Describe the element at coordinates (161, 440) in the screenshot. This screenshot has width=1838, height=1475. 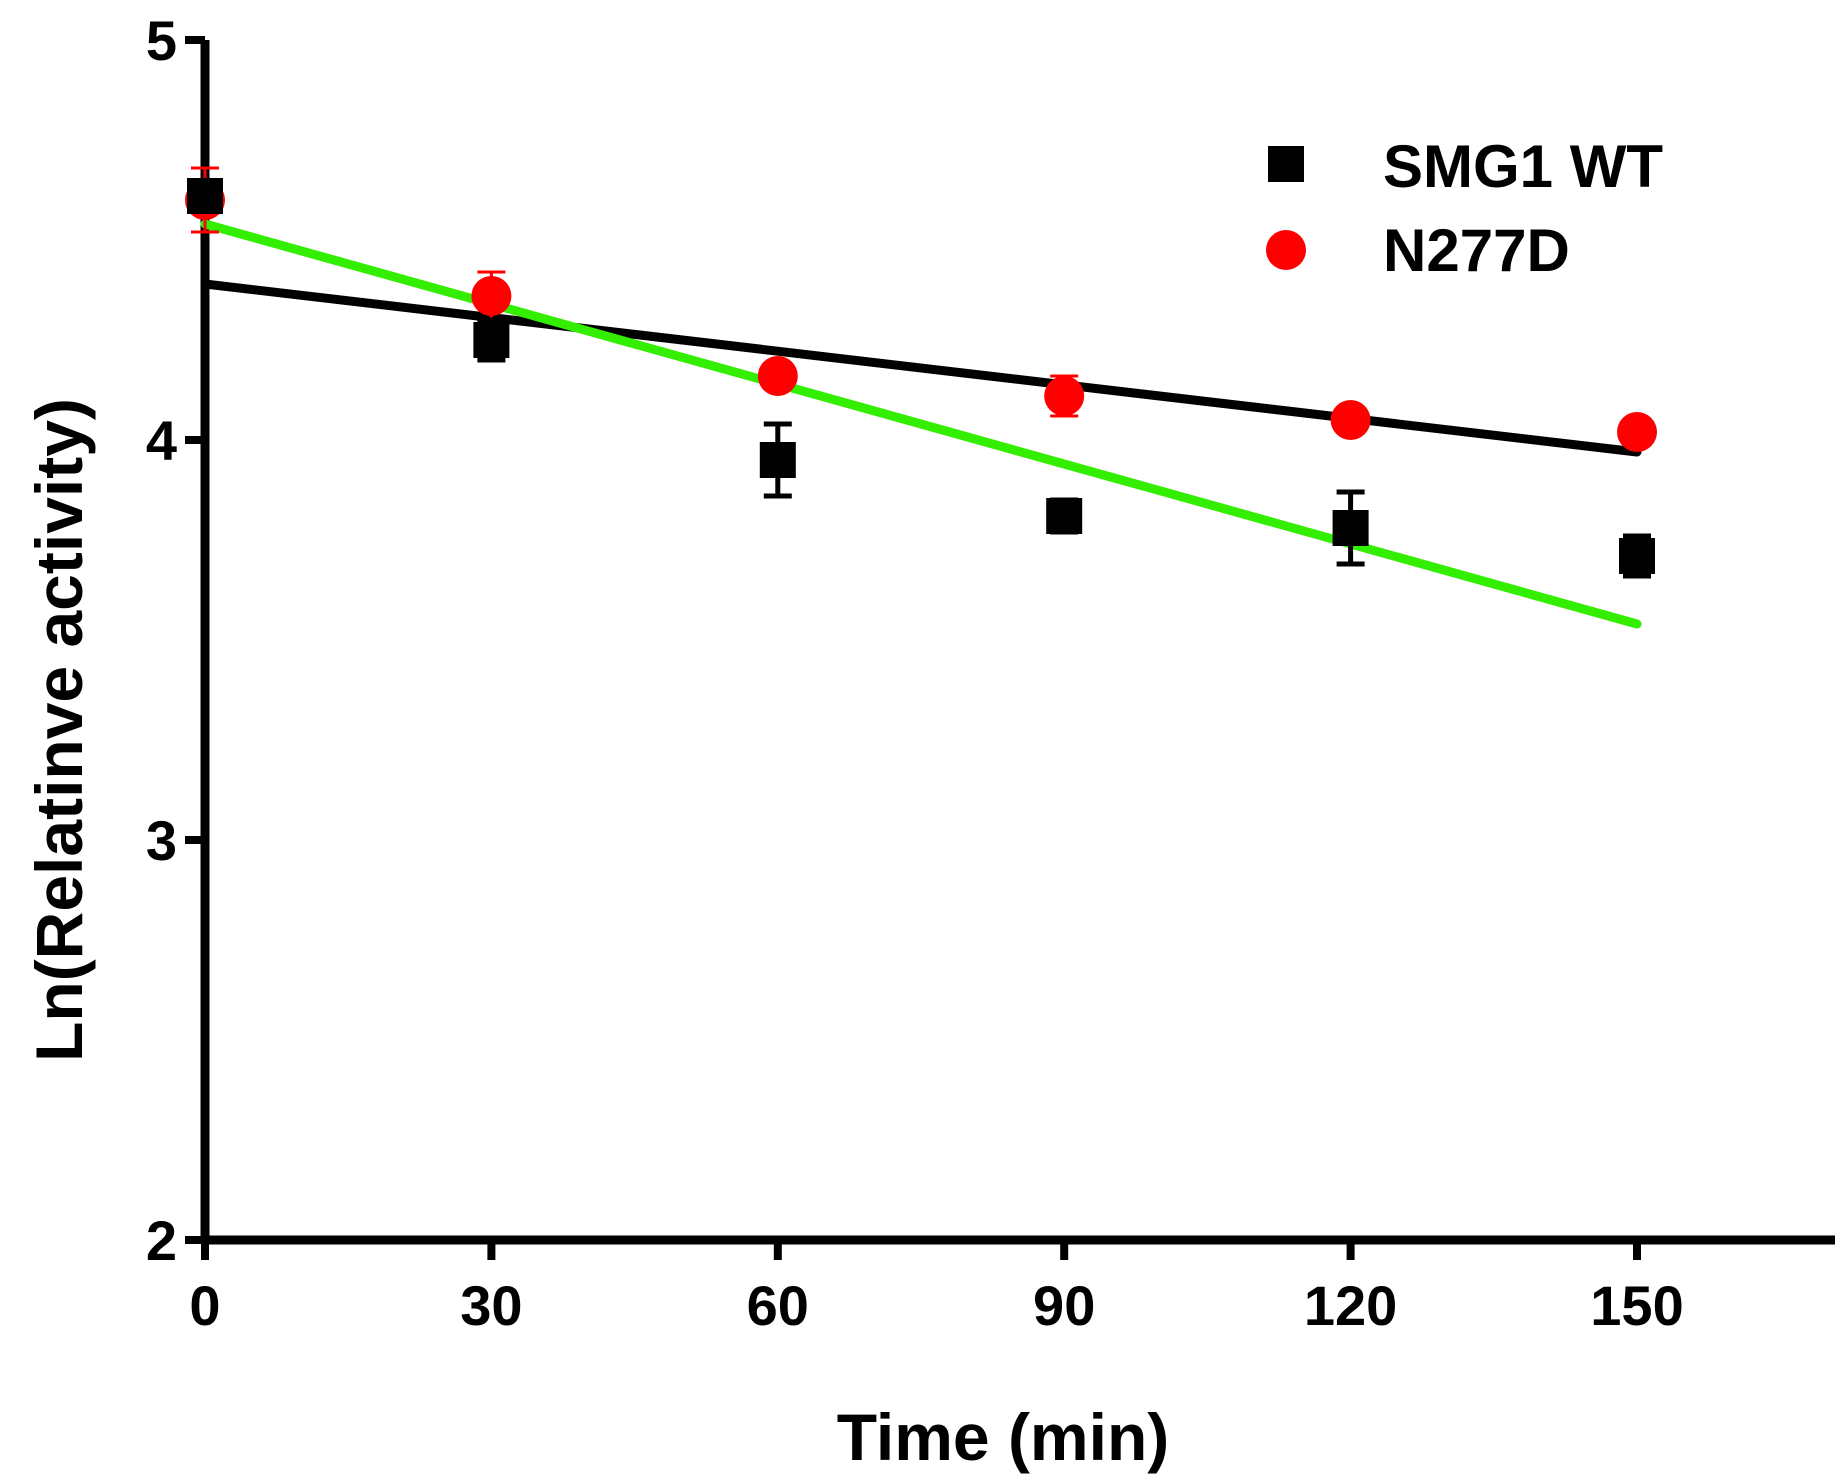
I see `y-tick-label-4: 4` at that location.